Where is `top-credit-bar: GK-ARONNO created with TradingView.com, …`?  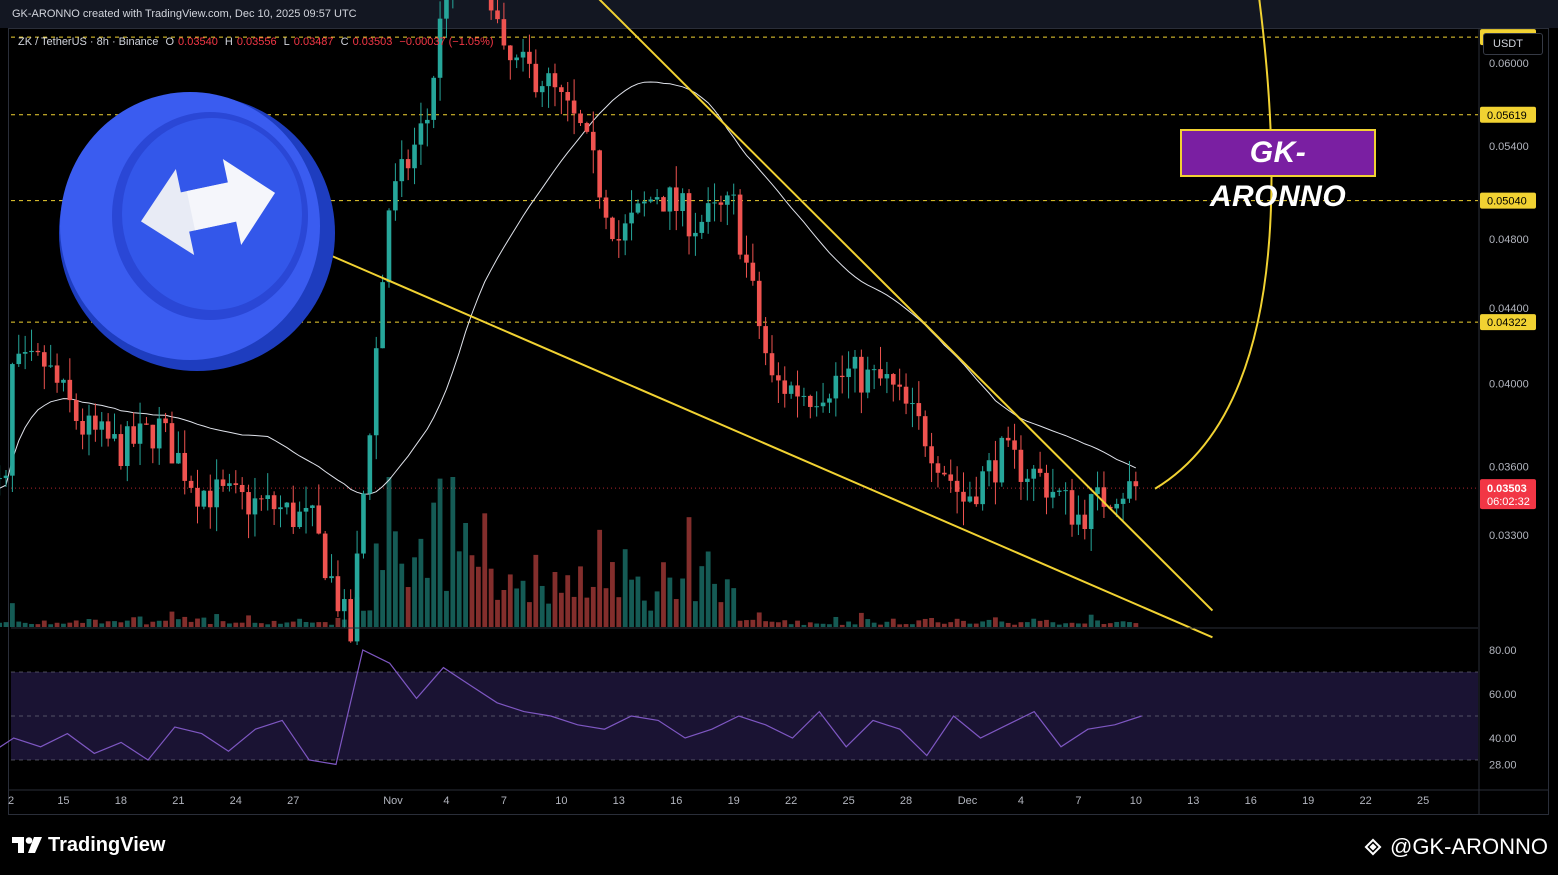
top-credit-bar: GK-ARONNO created with TradingView.com, … is located at coordinates (779, 14).